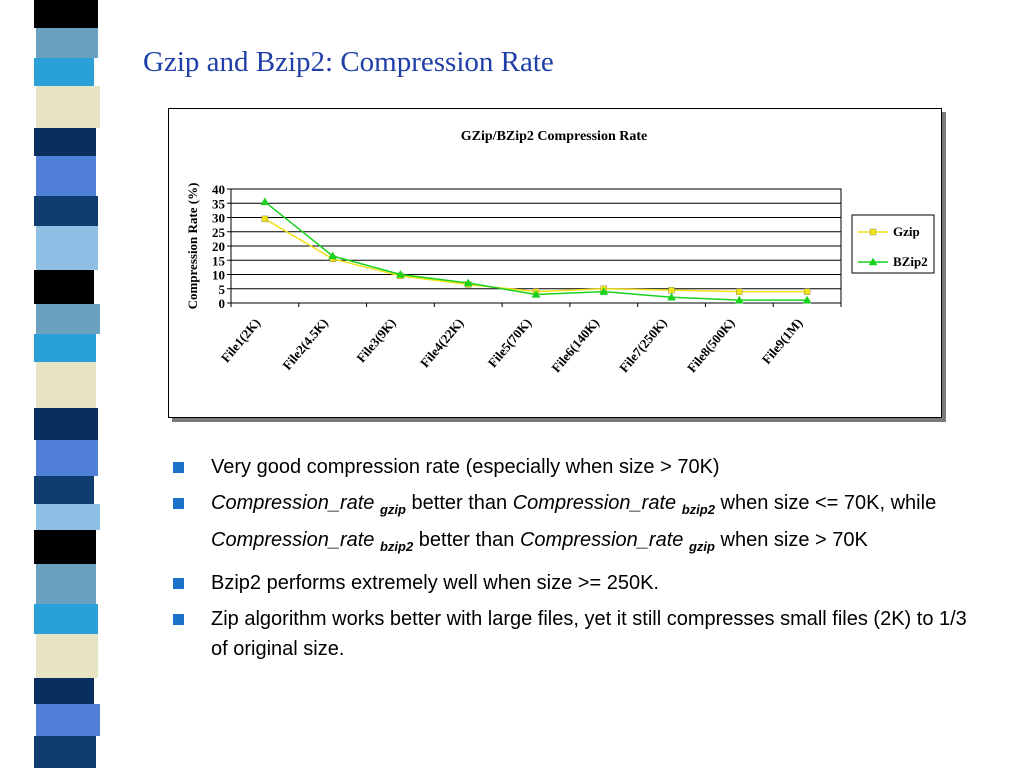 The width and height of the screenshot is (1024, 768). Describe the element at coordinates (575, 345) in the screenshot. I see `x-tick-label: File6(140K)` at that location.